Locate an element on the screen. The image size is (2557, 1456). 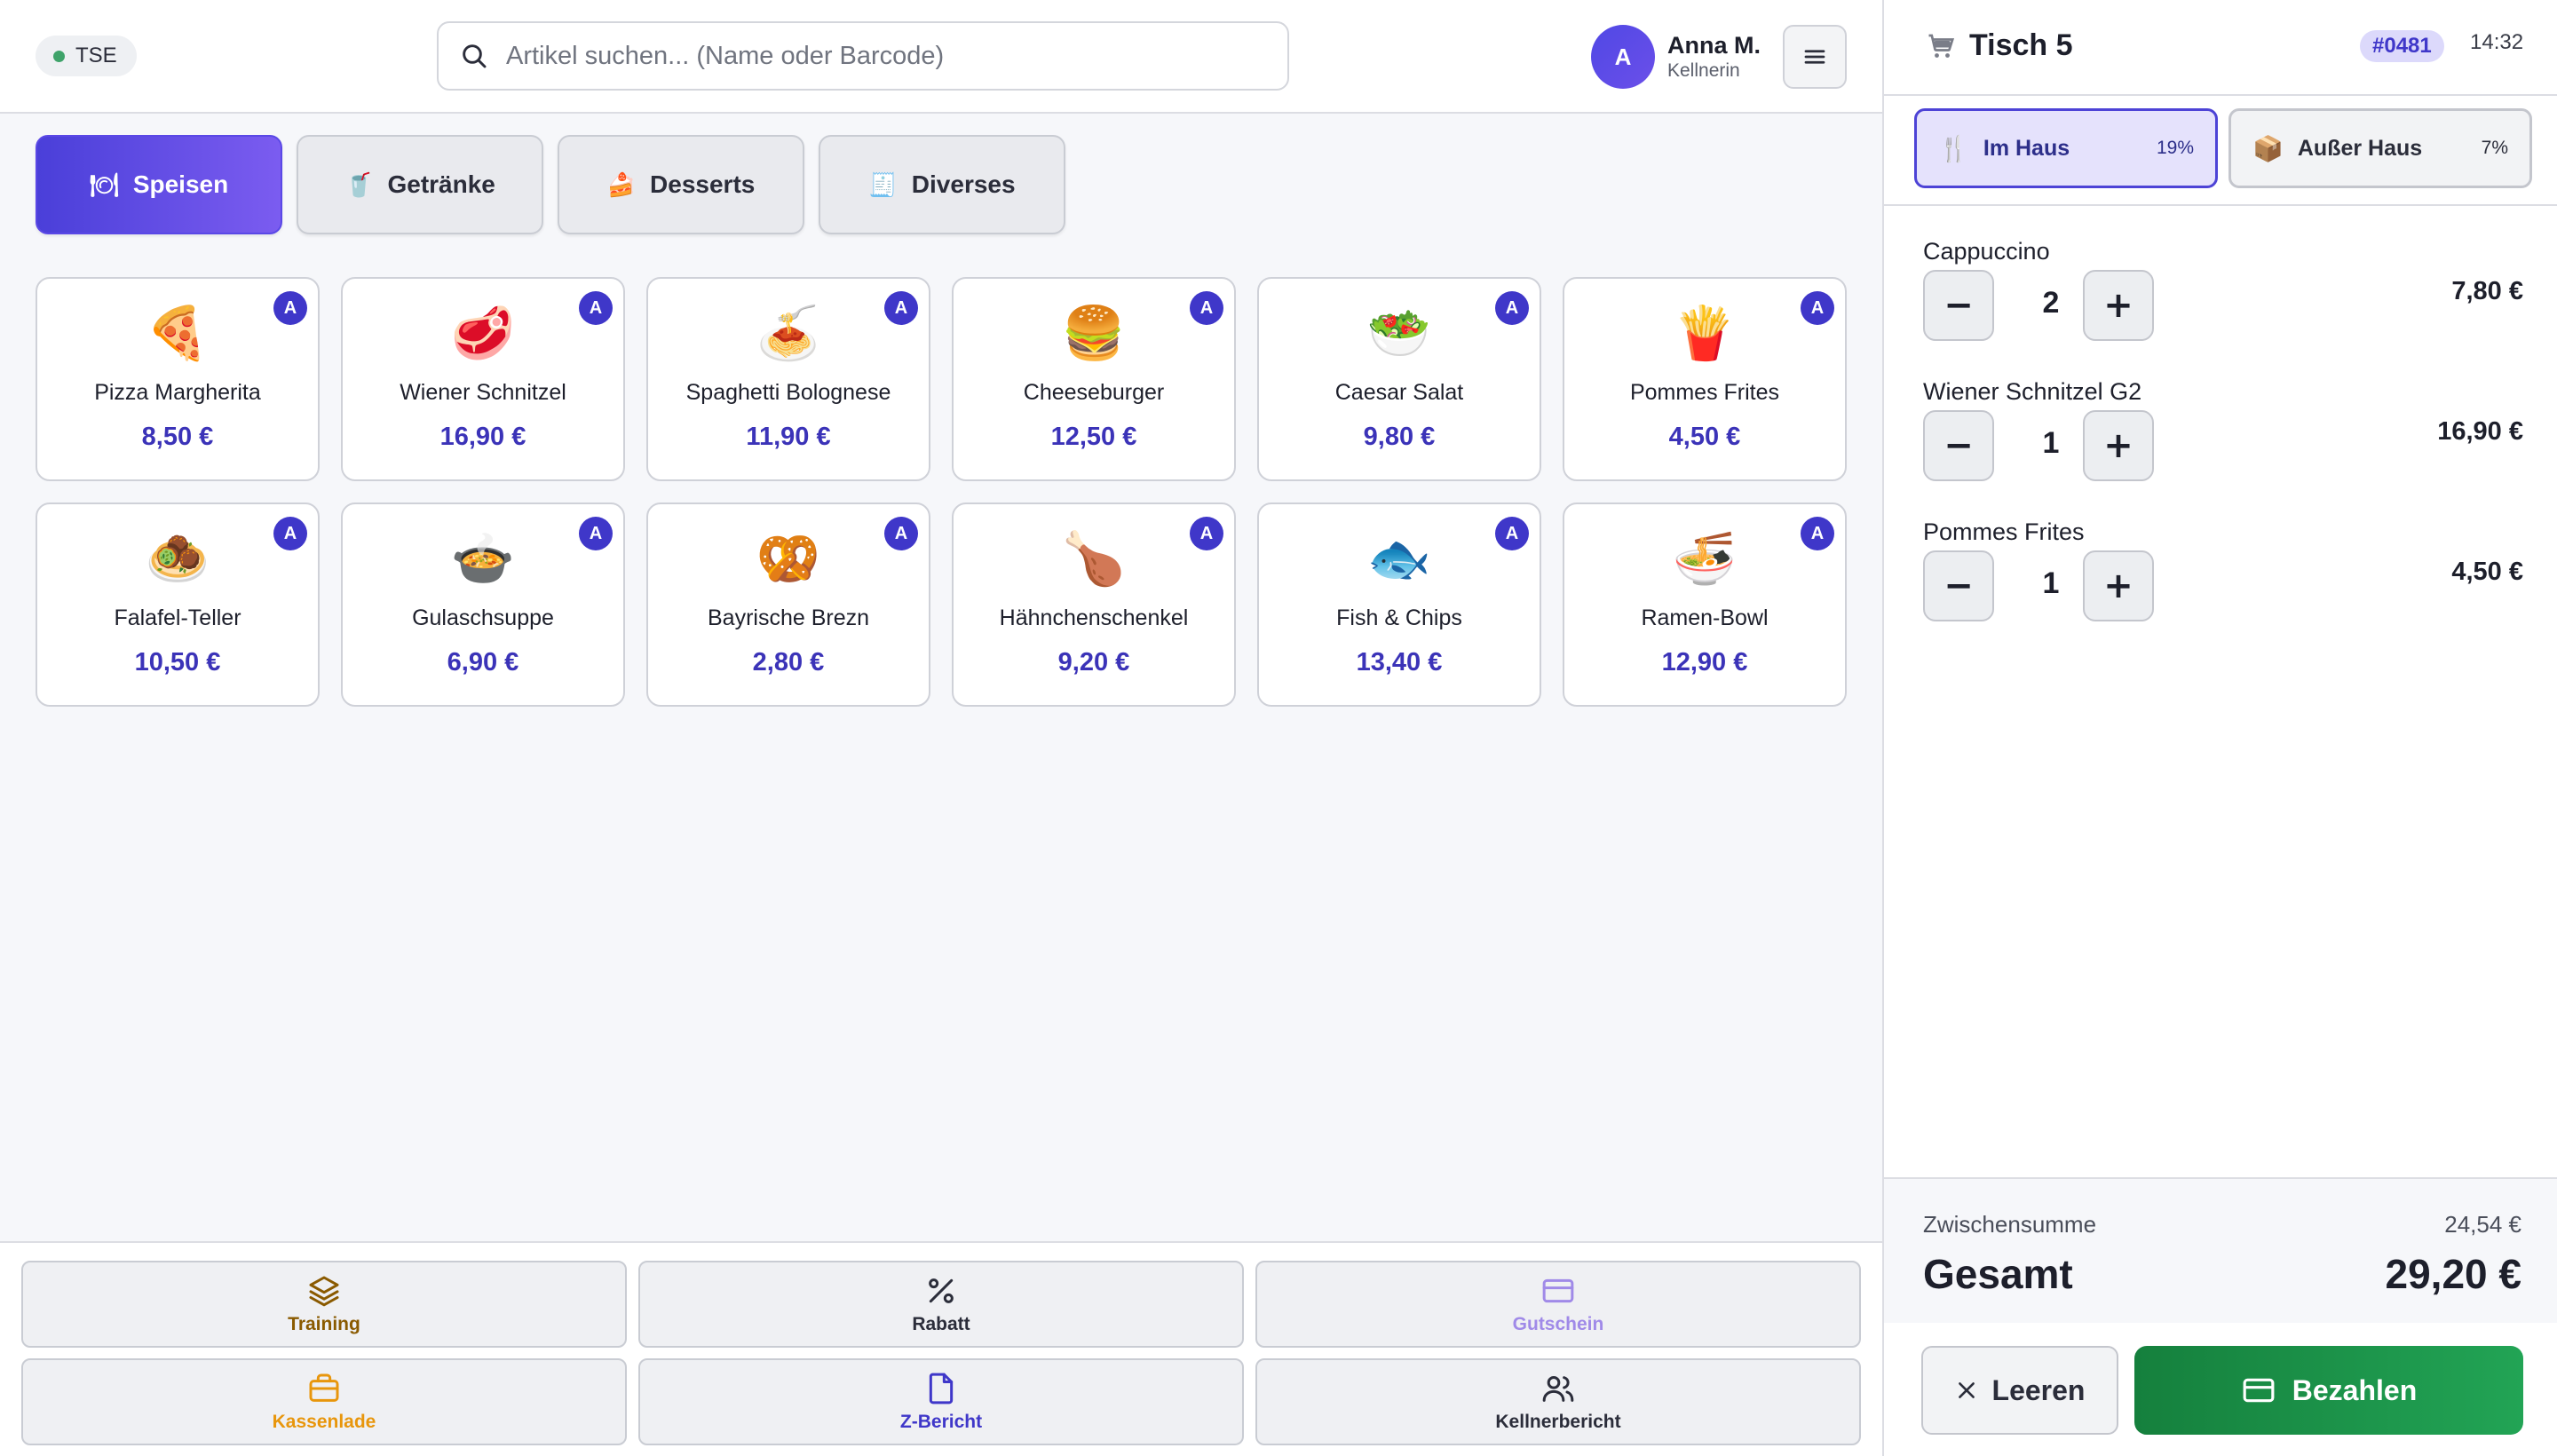
line-quantity: 2 is located at coordinates (2051, 303).